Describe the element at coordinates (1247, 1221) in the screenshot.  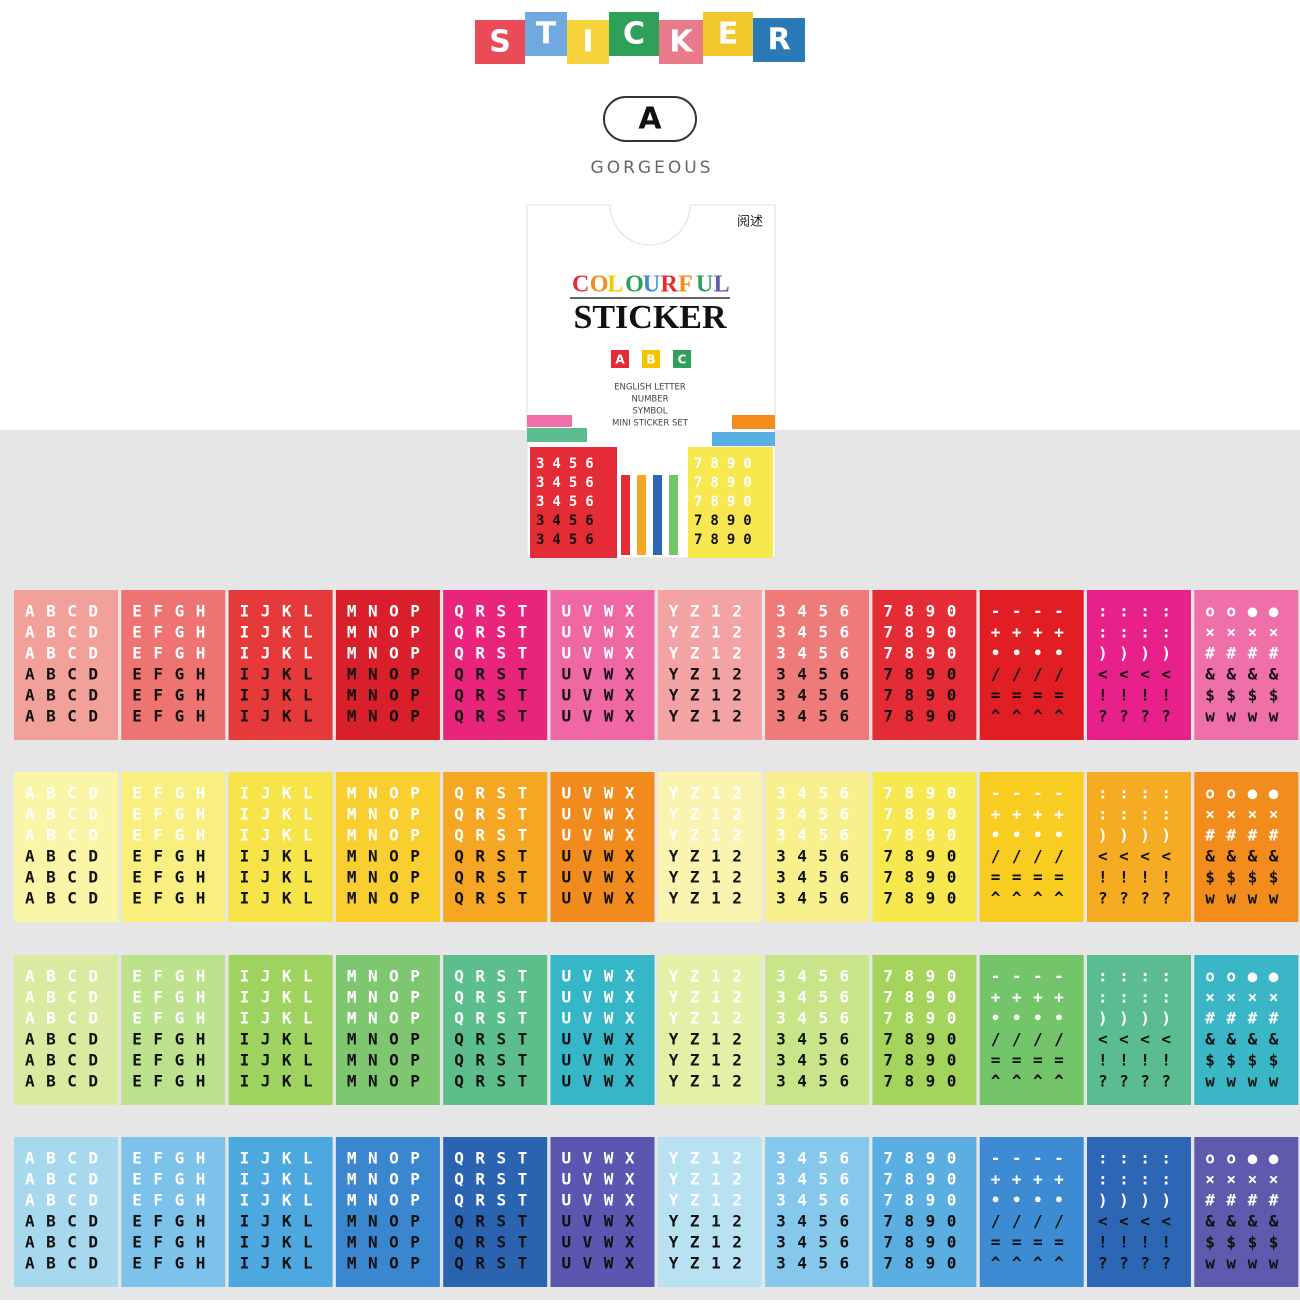
I see `sheet-line: &&&&` at that location.